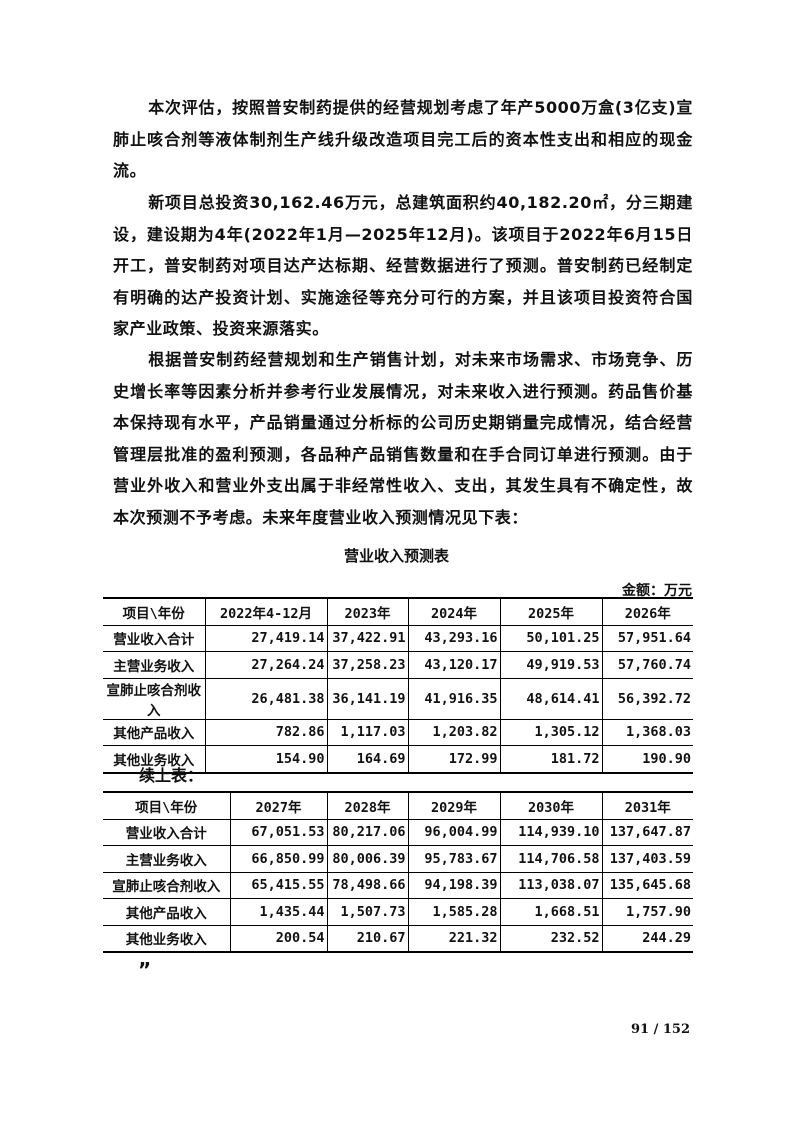 This screenshot has width=793, height=1122. What do you see at coordinates (278, 912) in the screenshot?
I see `table-cell: 1,435.44` at bounding box center [278, 912].